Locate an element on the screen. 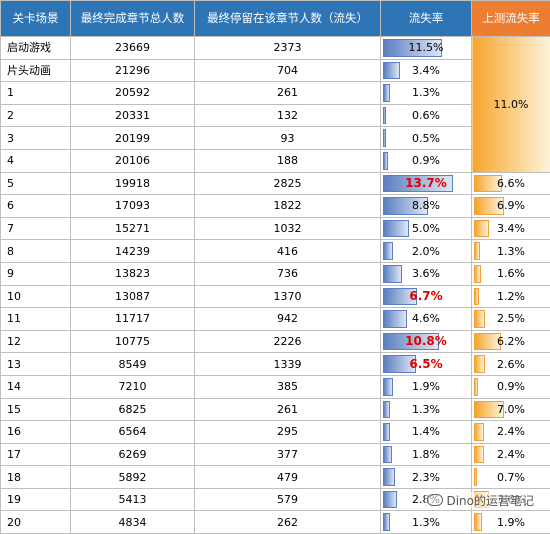 Image resolution: width=550 pixels, height=534 pixels. cell-total: 6269 is located at coordinates (133, 454).